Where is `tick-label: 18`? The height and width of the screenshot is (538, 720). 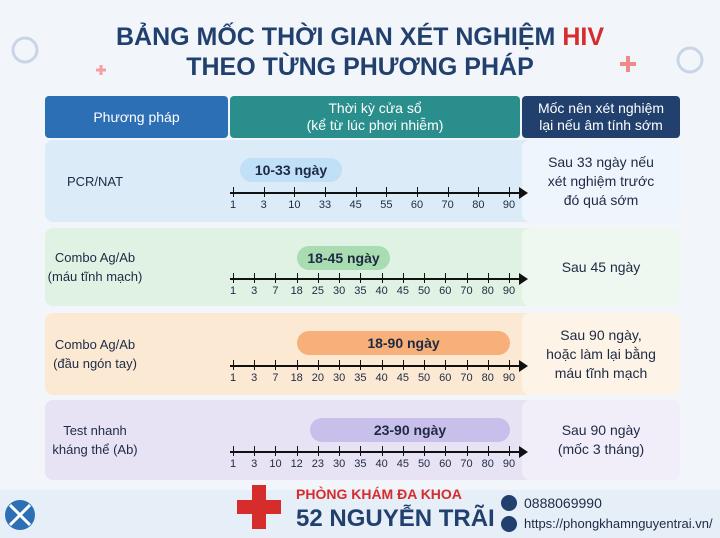 tick-label: 18 is located at coordinates (296, 378).